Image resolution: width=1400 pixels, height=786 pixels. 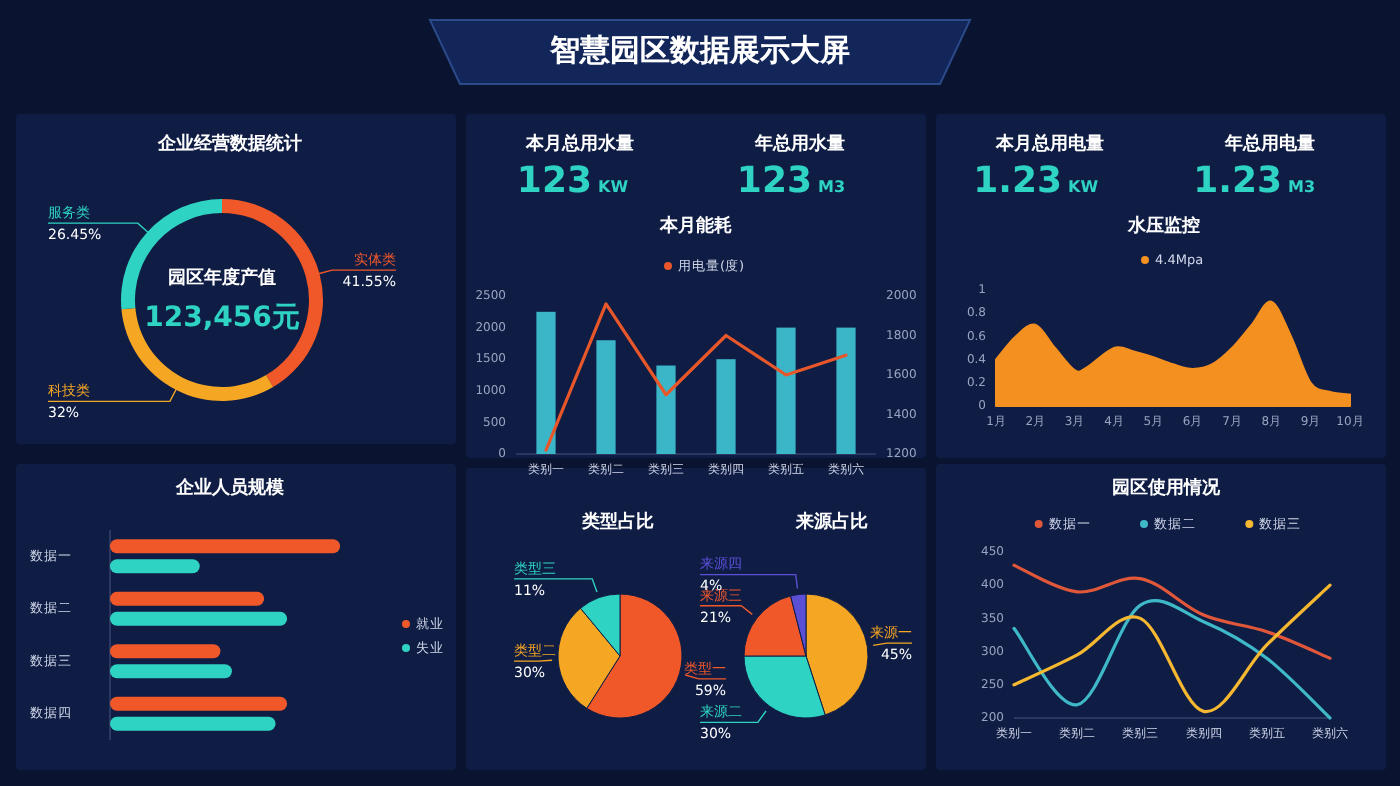 I want to click on chart-title: 企业人员规模, so click(x=230, y=487).